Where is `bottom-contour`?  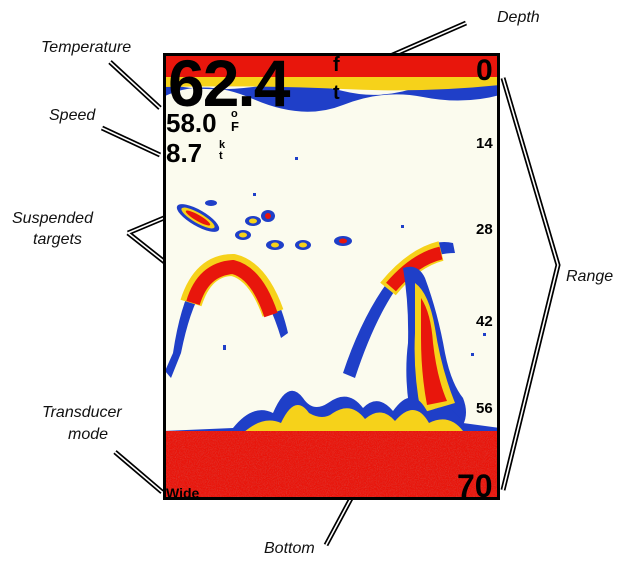 bottom-contour is located at coordinates (331, 445).